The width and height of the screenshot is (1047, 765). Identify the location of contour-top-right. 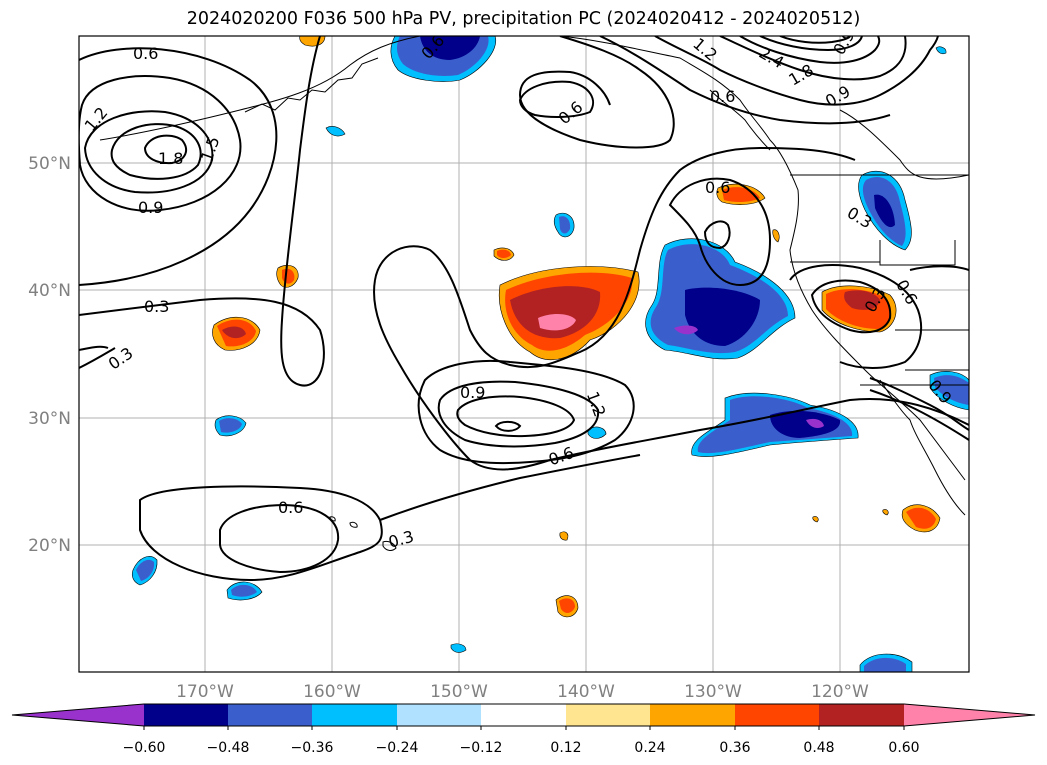
(813, 58).